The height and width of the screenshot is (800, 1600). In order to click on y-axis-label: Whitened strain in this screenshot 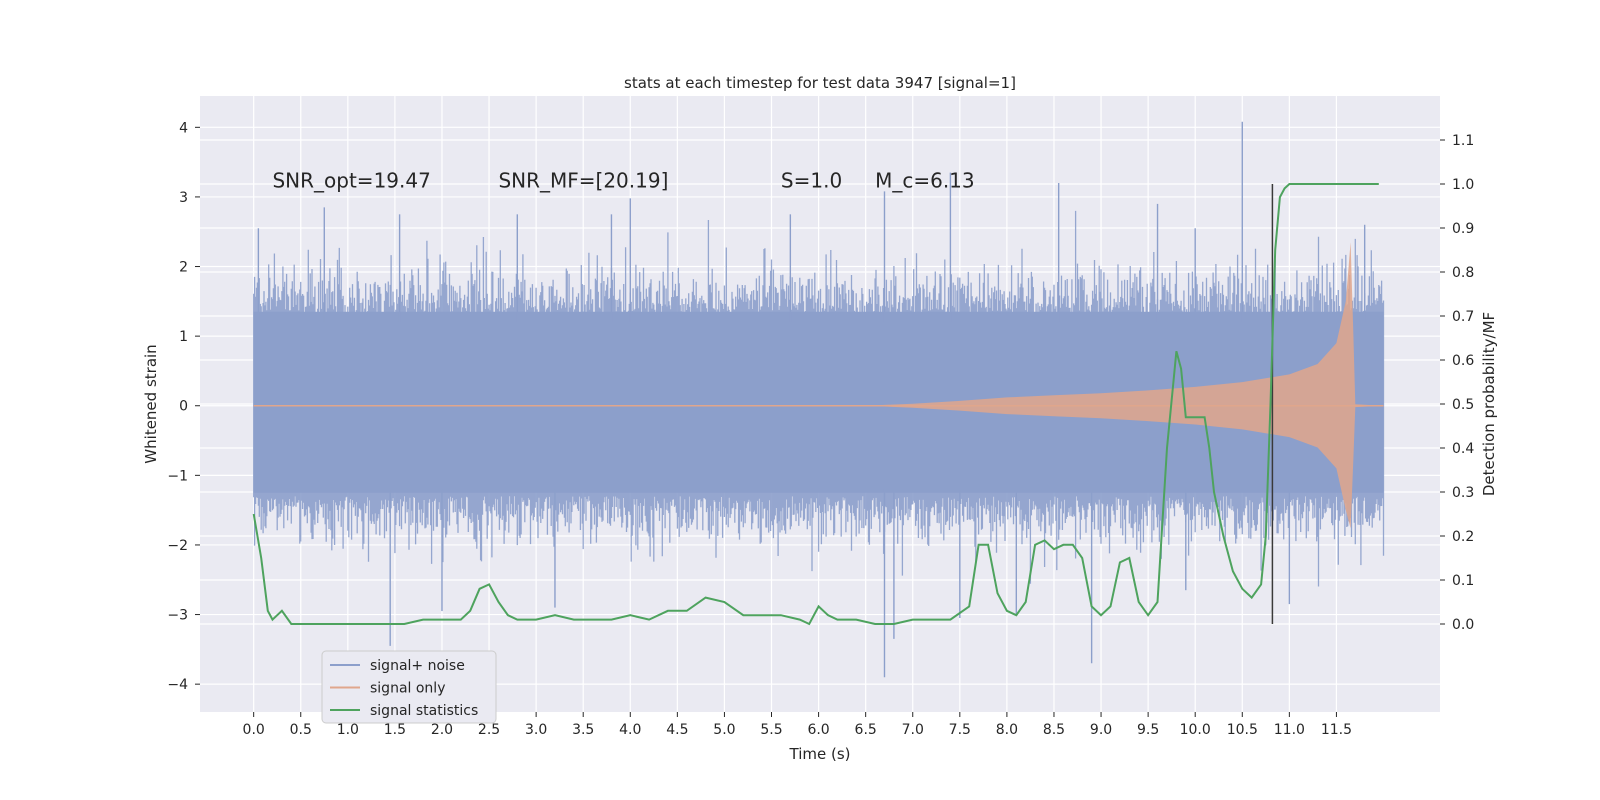, I will do `click(151, 403)`.